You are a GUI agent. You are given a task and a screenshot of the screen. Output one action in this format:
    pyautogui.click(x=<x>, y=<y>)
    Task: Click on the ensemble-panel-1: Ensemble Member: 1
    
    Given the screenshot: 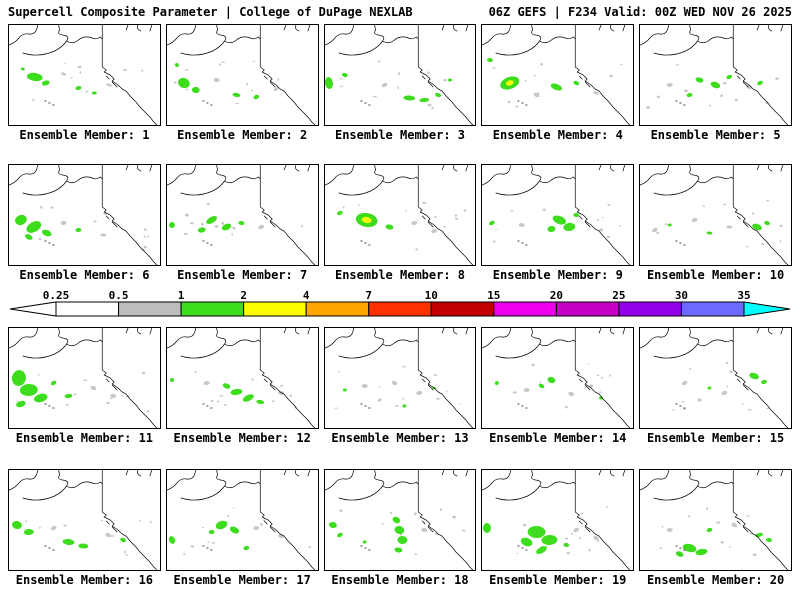 What is the action you would take?
    pyautogui.click(x=84, y=84)
    